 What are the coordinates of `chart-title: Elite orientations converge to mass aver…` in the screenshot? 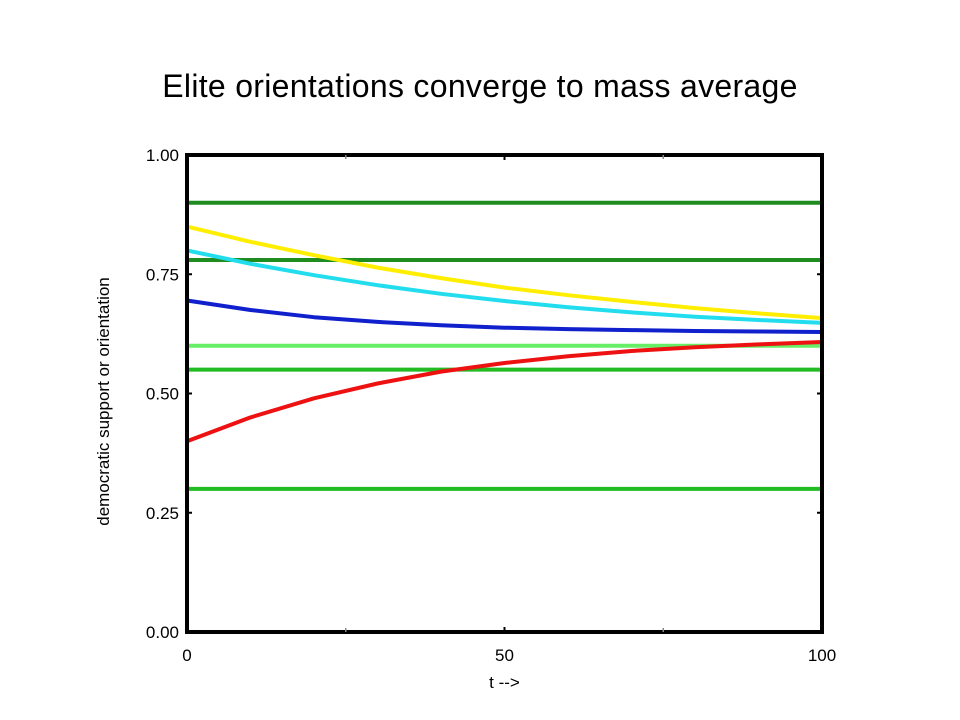 It's located at (480, 86).